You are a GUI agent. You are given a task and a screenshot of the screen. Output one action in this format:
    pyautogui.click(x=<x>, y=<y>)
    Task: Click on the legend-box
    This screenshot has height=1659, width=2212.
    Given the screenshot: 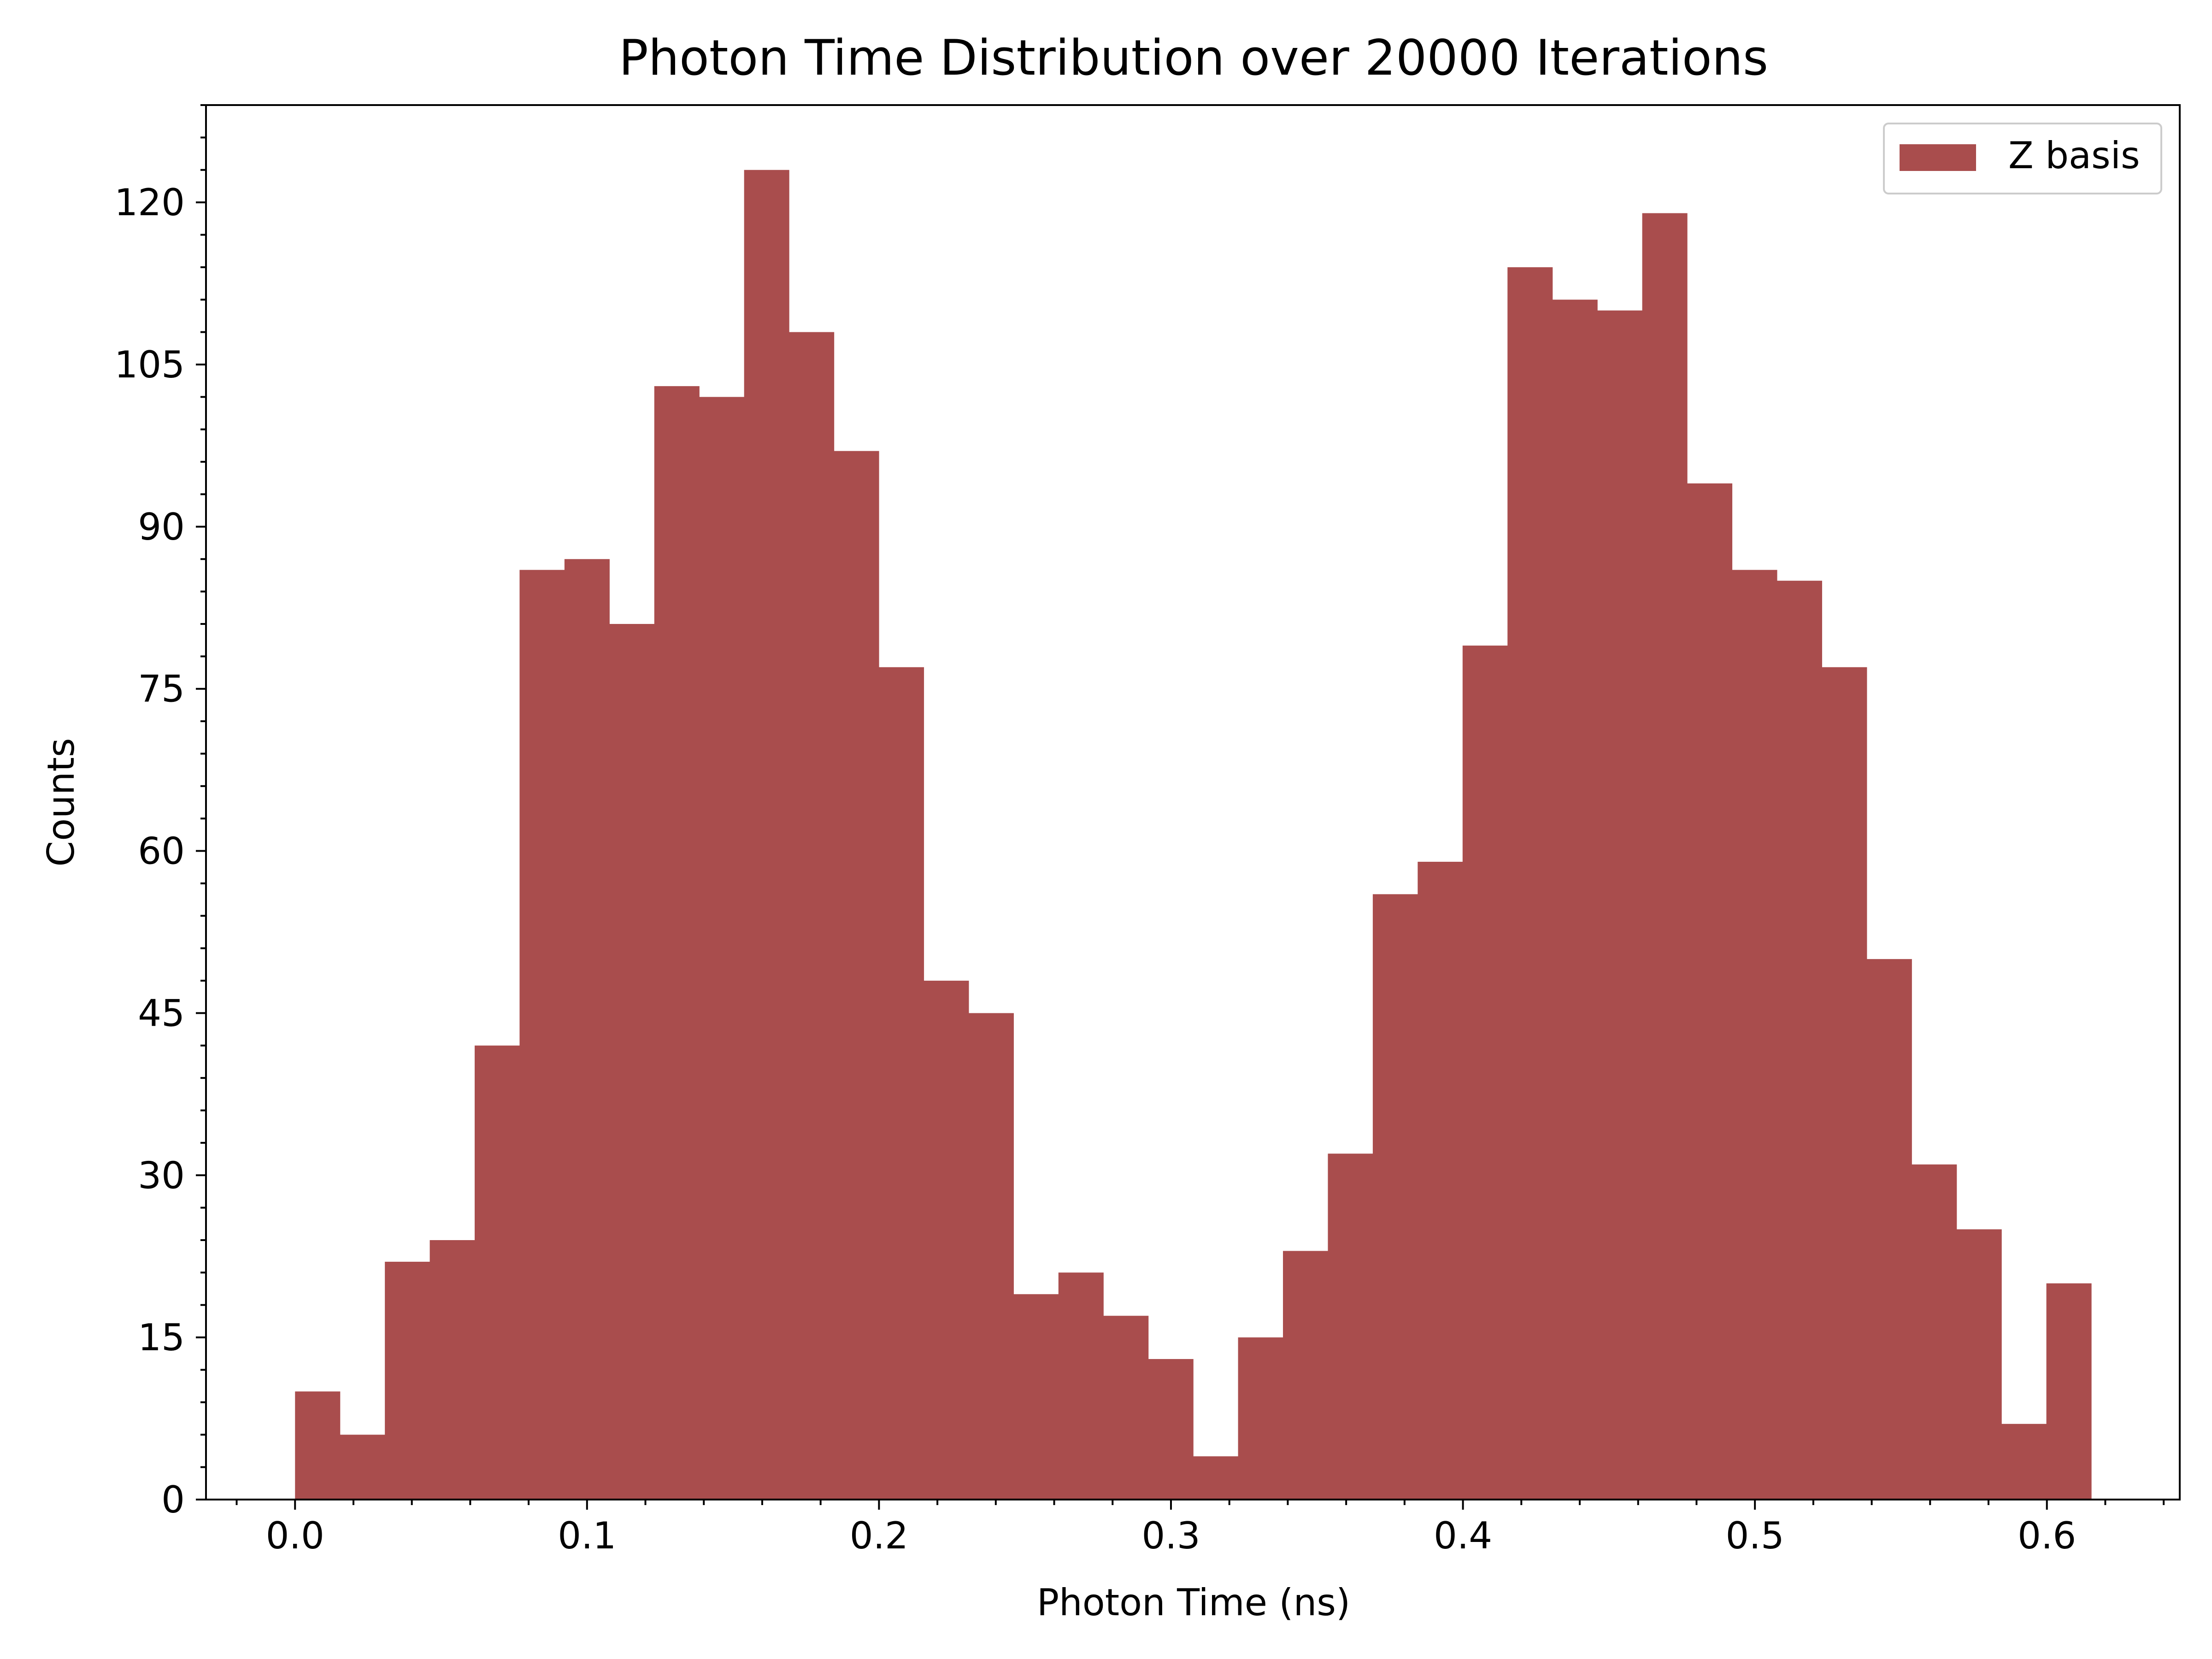 What is the action you would take?
    pyautogui.click(x=2022, y=158)
    